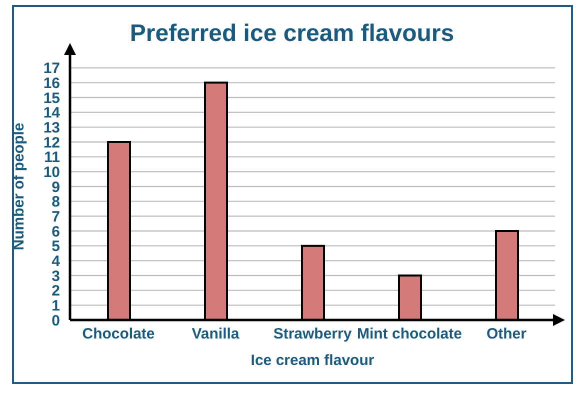 The height and width of the screenshot is (393, 584). I want to click on chart-title: Preferred ice cream flavours, so click(292, 34).